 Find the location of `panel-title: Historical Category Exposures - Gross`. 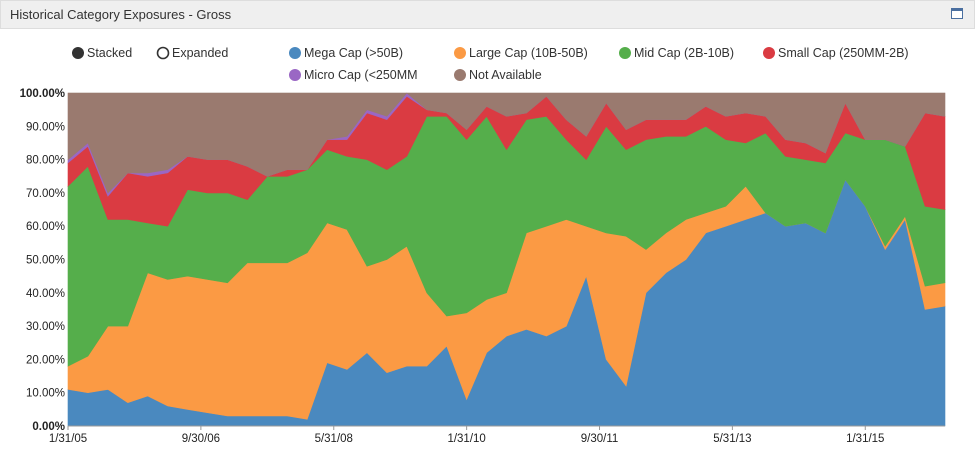

panel-title: Historical Category Exposures - Gross is located at coordinates (121, 14).